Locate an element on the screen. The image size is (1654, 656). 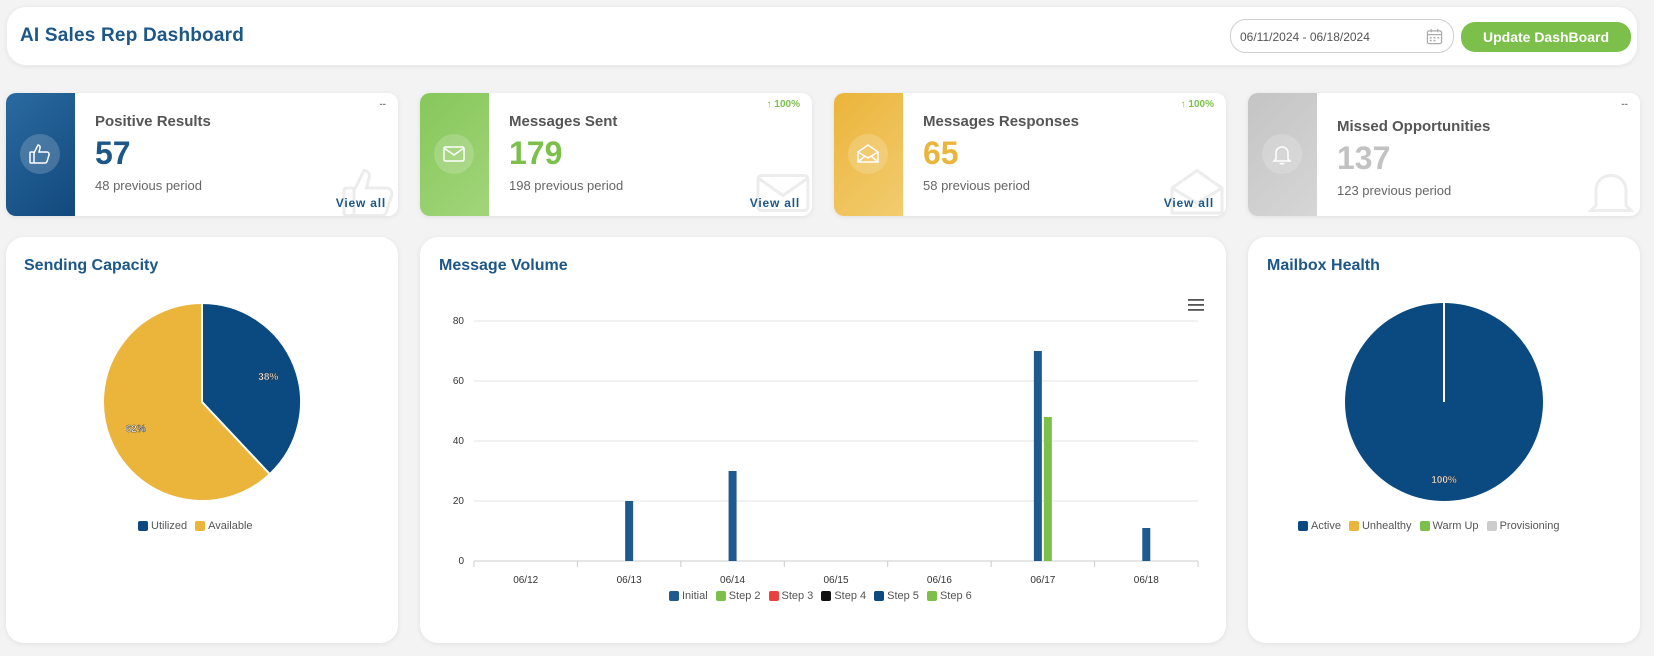
chart-legend: Active Unhealthy Warm Up Provisioning is located at coordinates (1428, 526).